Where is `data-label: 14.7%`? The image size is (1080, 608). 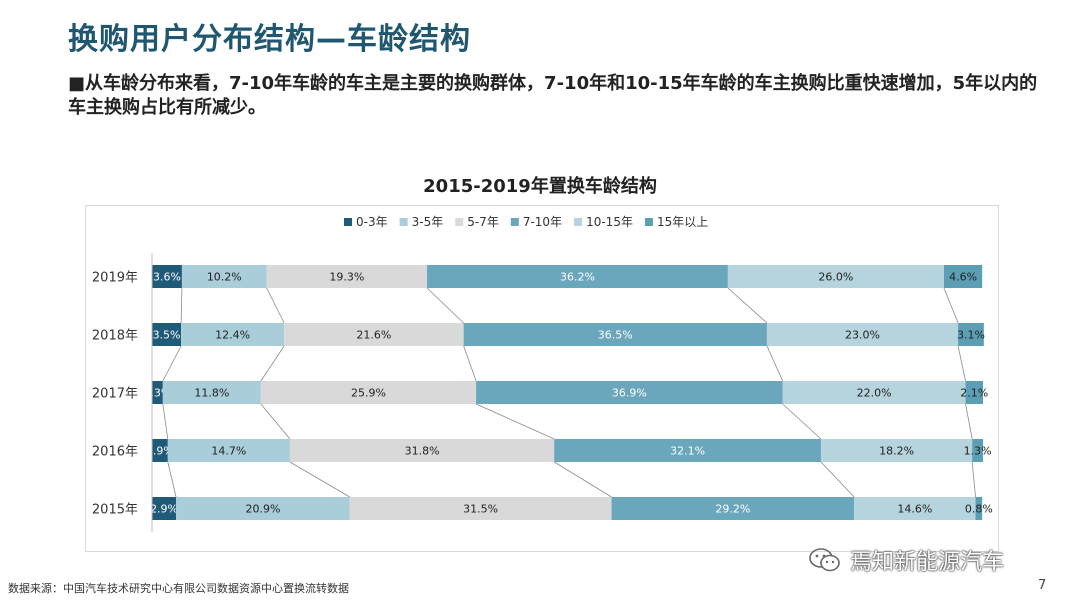
data-label: 14.7% is located at coordinates (228, 451).